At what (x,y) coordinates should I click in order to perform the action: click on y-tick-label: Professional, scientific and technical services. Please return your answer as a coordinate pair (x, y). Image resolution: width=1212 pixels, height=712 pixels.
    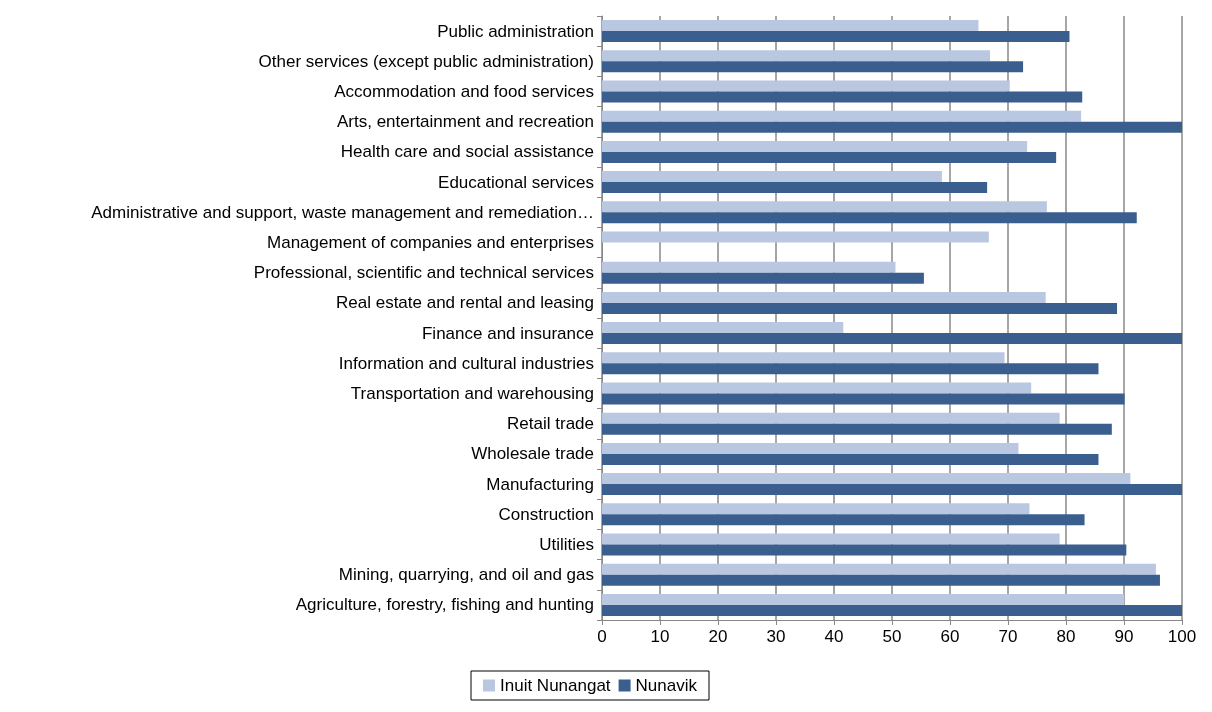
    Looking at the image, I should click on (423, 273).